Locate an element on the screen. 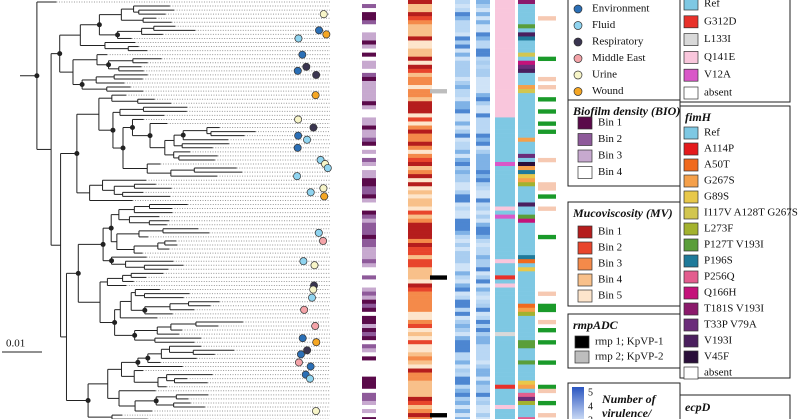 The width and height of the screenshot is (800, 419). legend-title: rmpADC is located at coordinates (596, 325).